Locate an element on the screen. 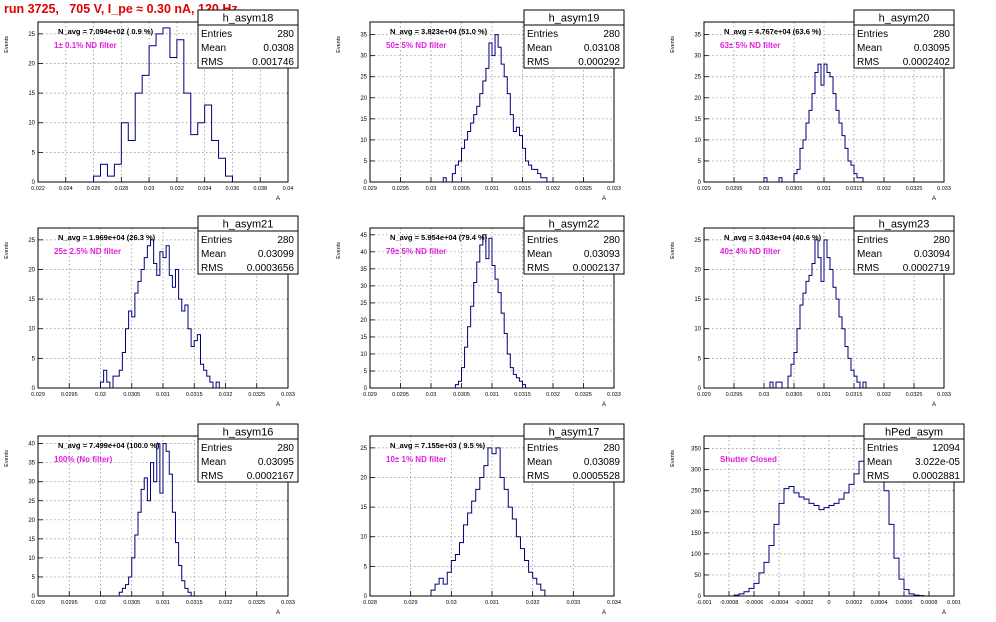 The image size is (996, 622). filter-label: 50± 5% ND filter is located at coordinates (416, 45).